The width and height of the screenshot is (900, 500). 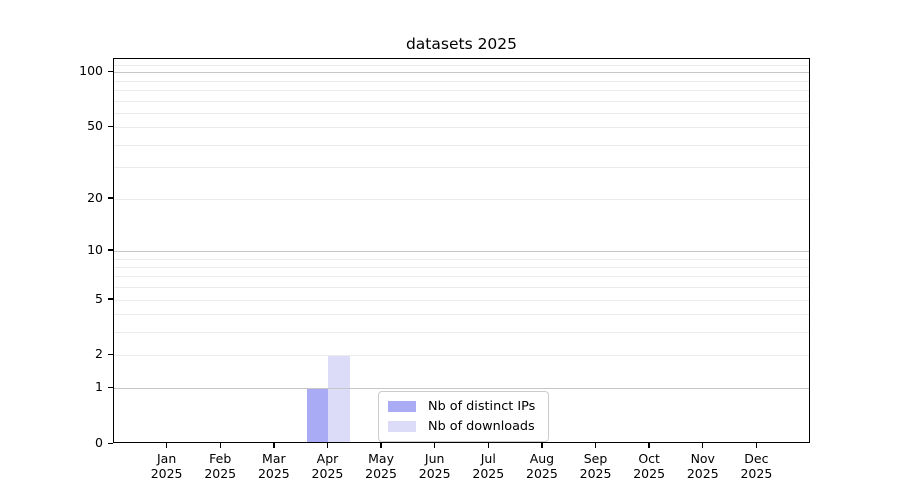 What do you see at coordinates (99, 387) in the screenshot?
I see `y-tick-label: 1` at bounding box center [99, 387].